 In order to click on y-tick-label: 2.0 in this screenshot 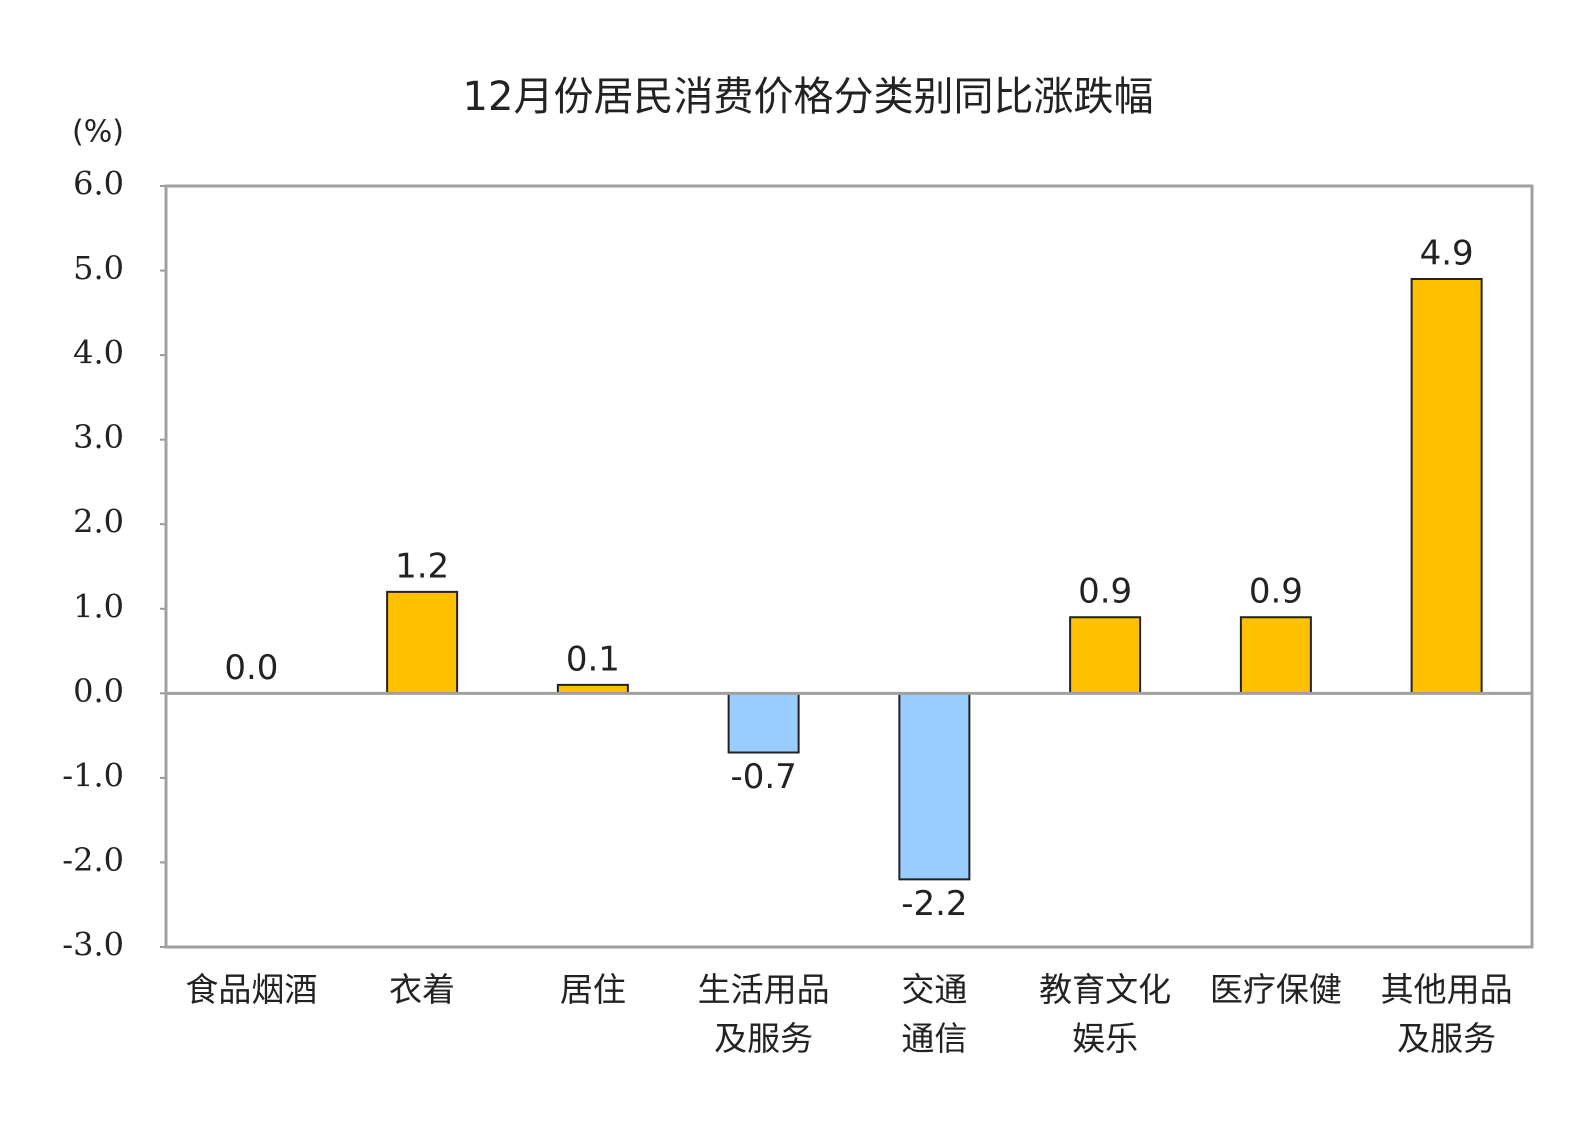, I will do `click(98, 522)`.